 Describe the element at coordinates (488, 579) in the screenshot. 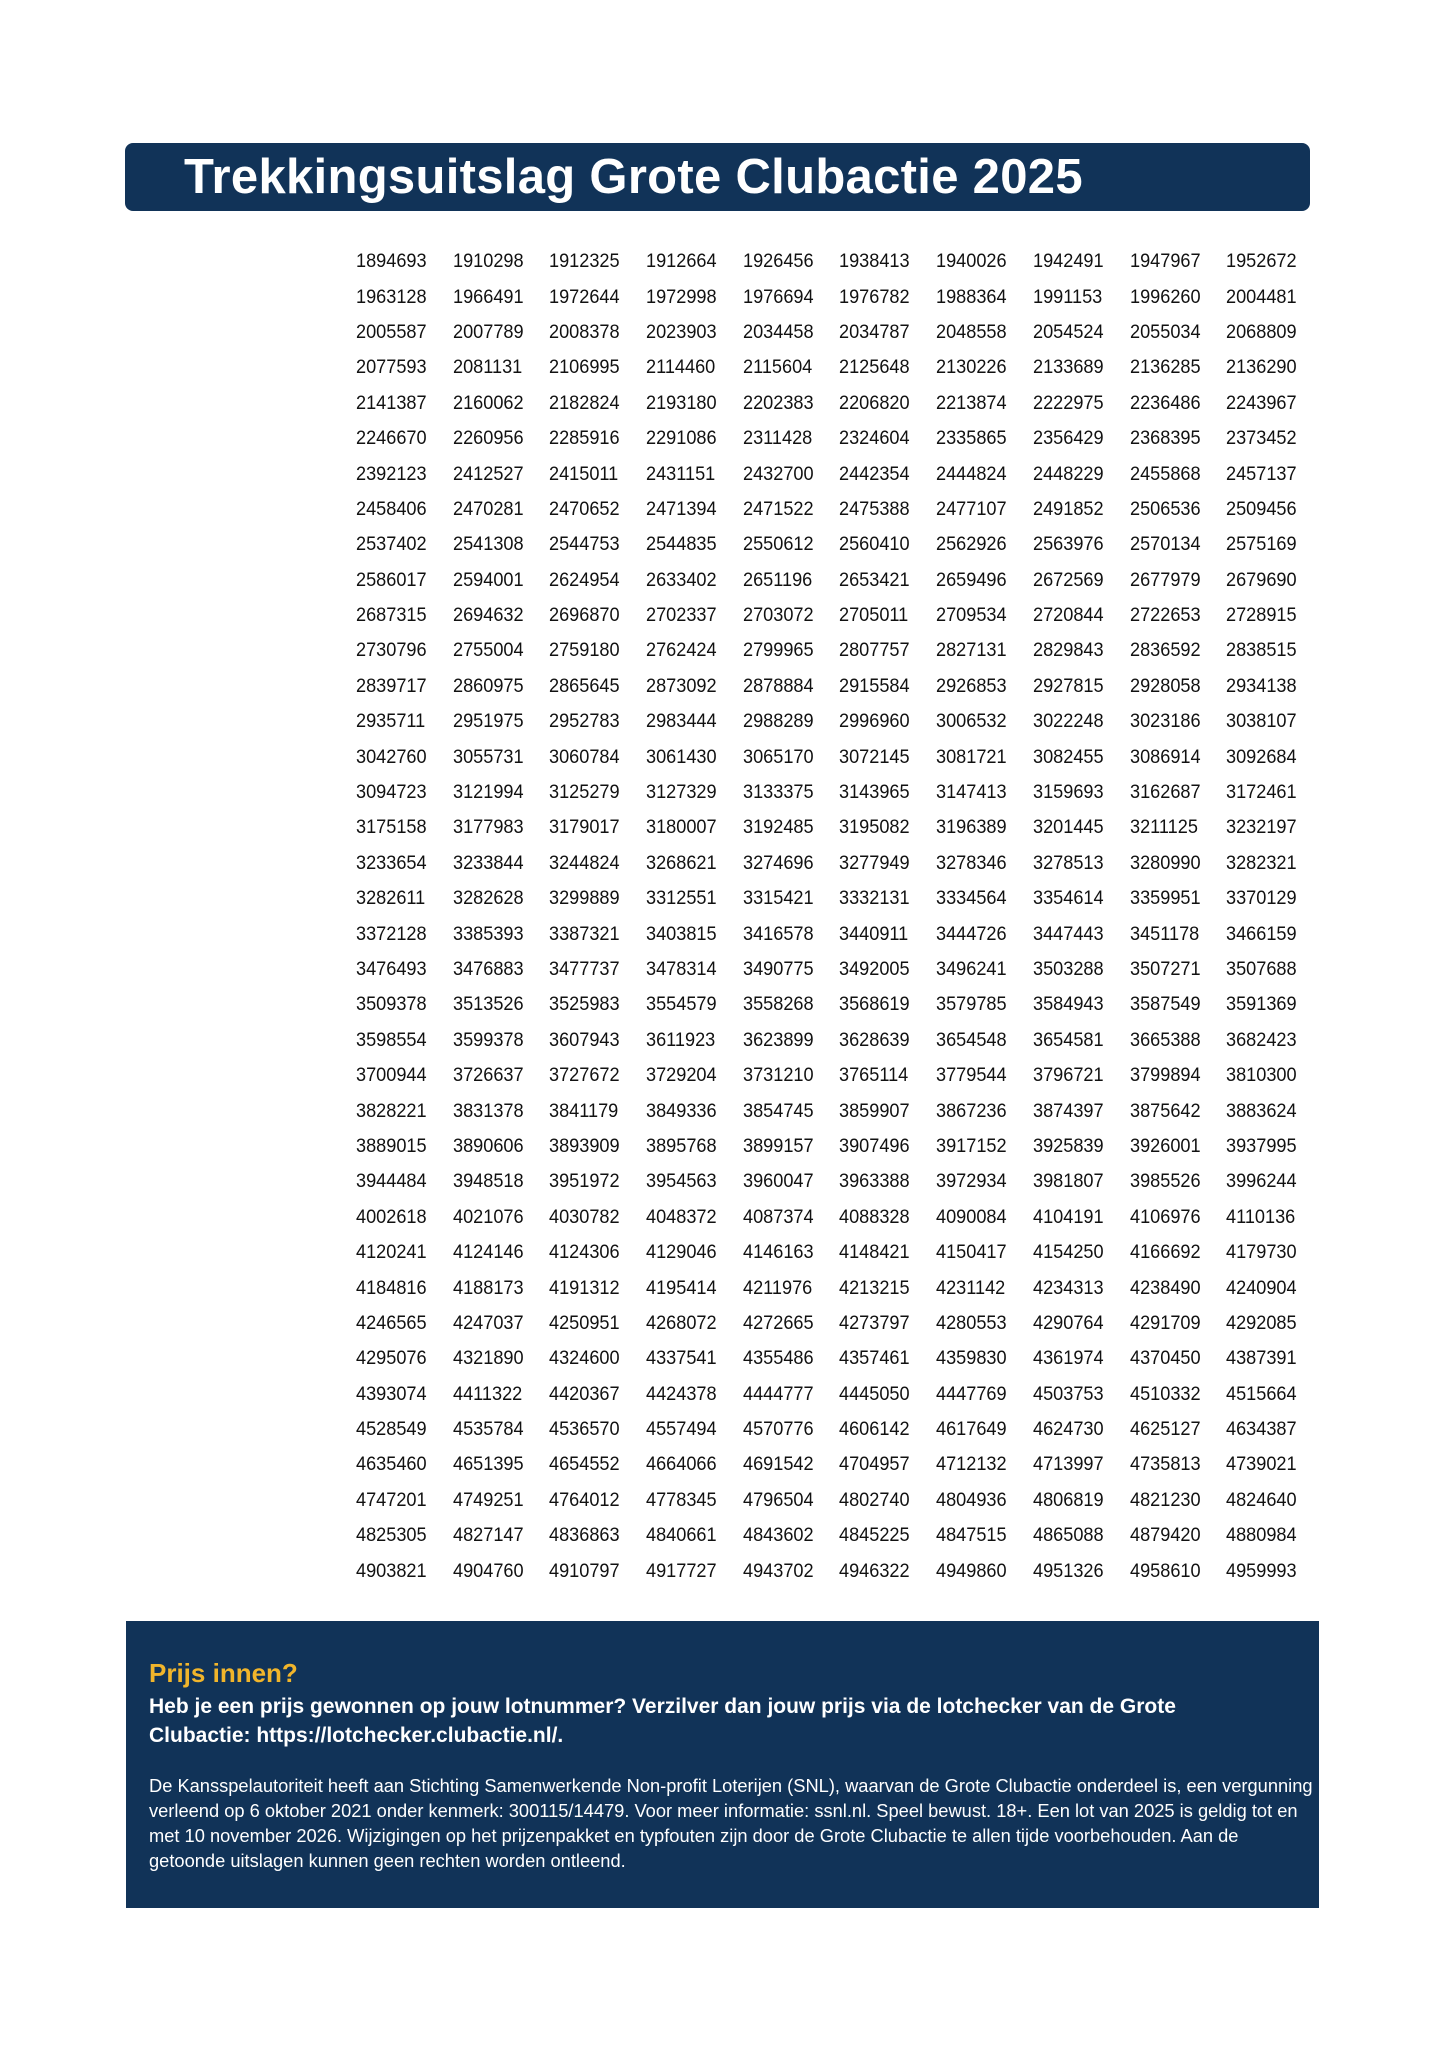

I see `lot-number: 2594001` at that location.